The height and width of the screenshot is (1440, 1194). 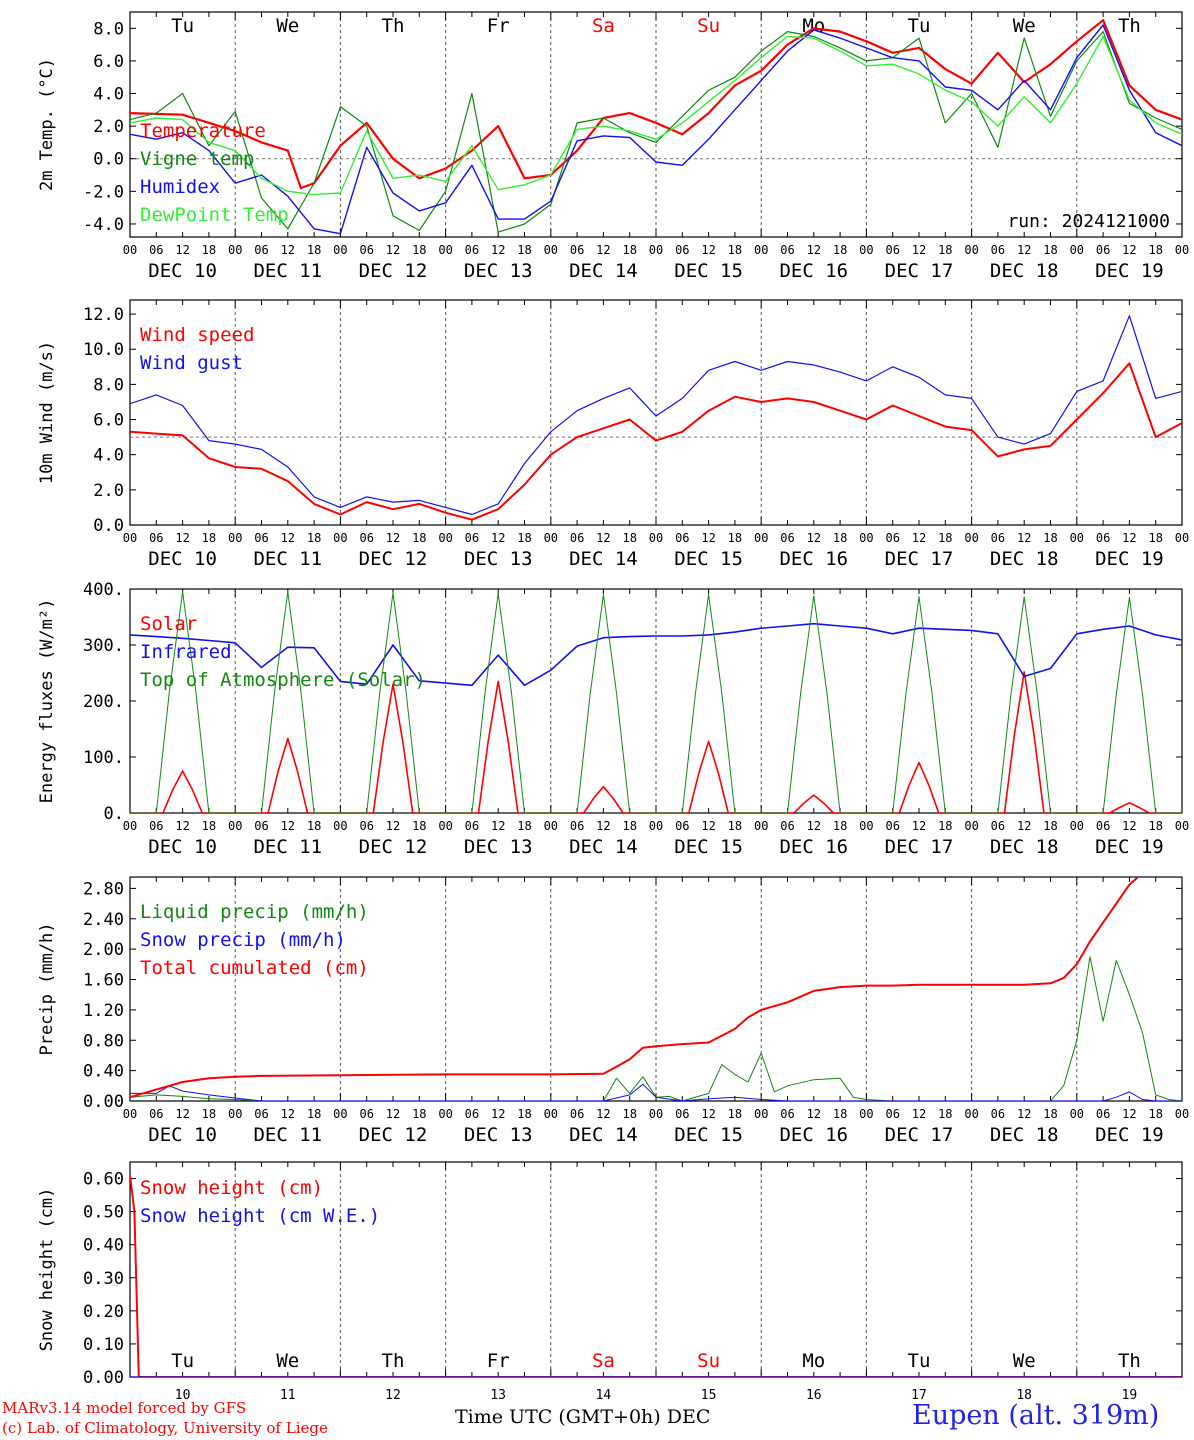 I want to click on series-line-vigne-temp, so click(x=656, y=132).